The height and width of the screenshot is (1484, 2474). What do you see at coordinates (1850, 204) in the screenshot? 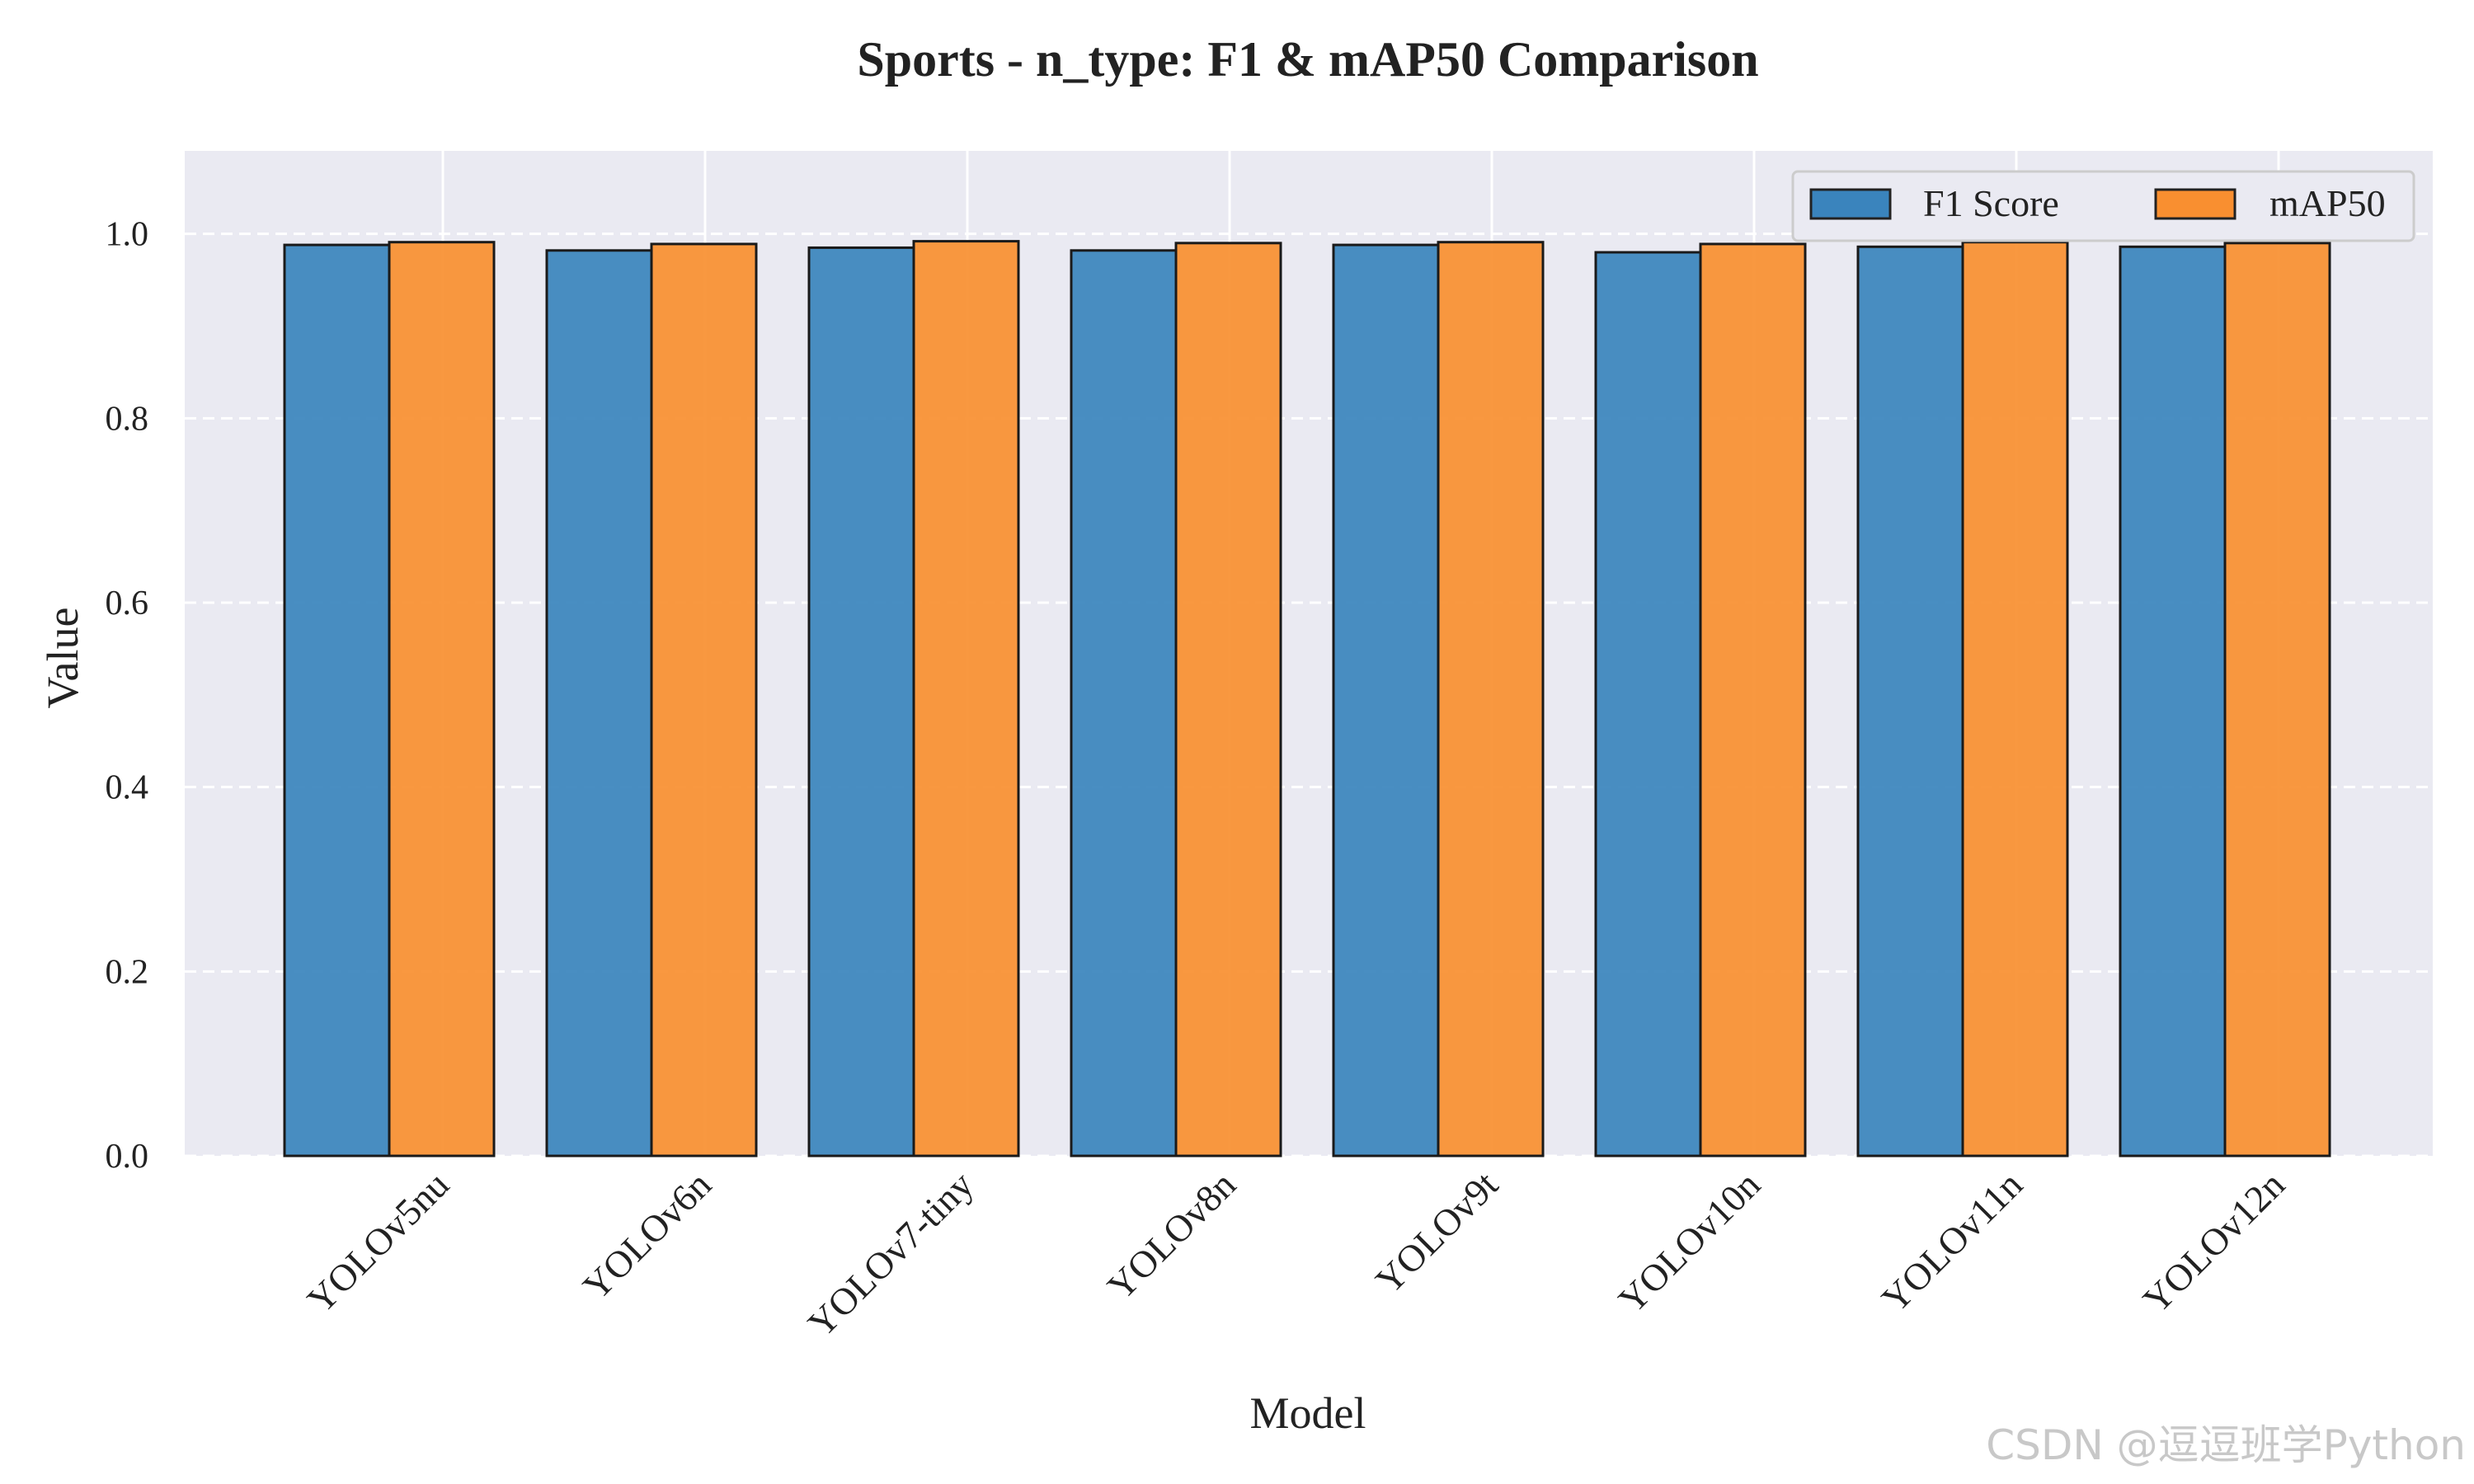
I see `legend-swatch-f1-score` at bounding box center [1850, 204].